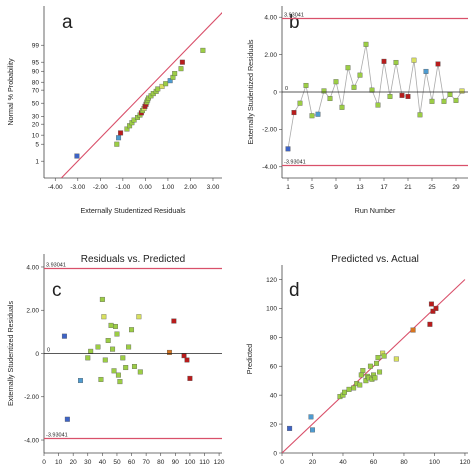 Image resolution: width=474 pixels, height=474 pixels. What do you see at coordinates (36, 63) in the screenshot?
I see `y-tick-label: 95` at bounding box center [36, 63].